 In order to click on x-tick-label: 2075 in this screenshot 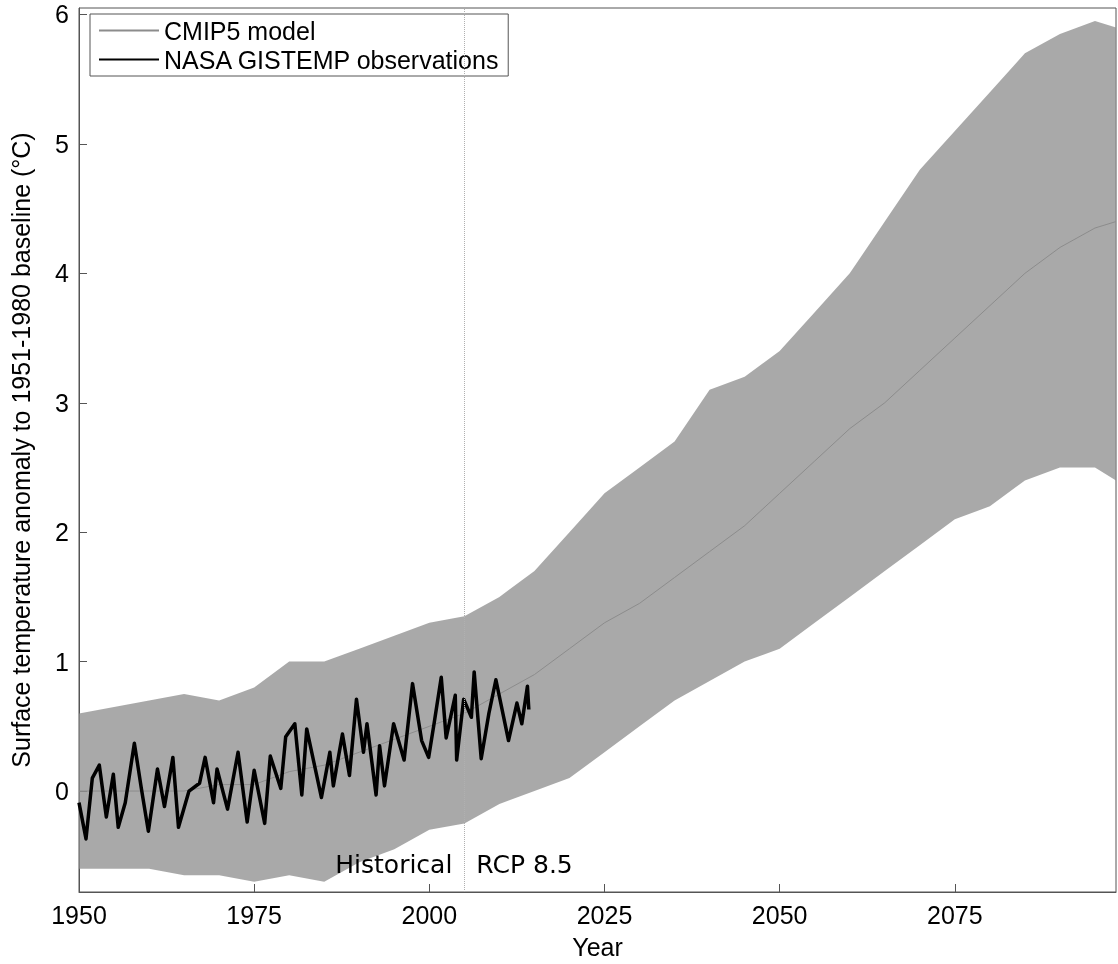, I will do `click(955, 914)`.